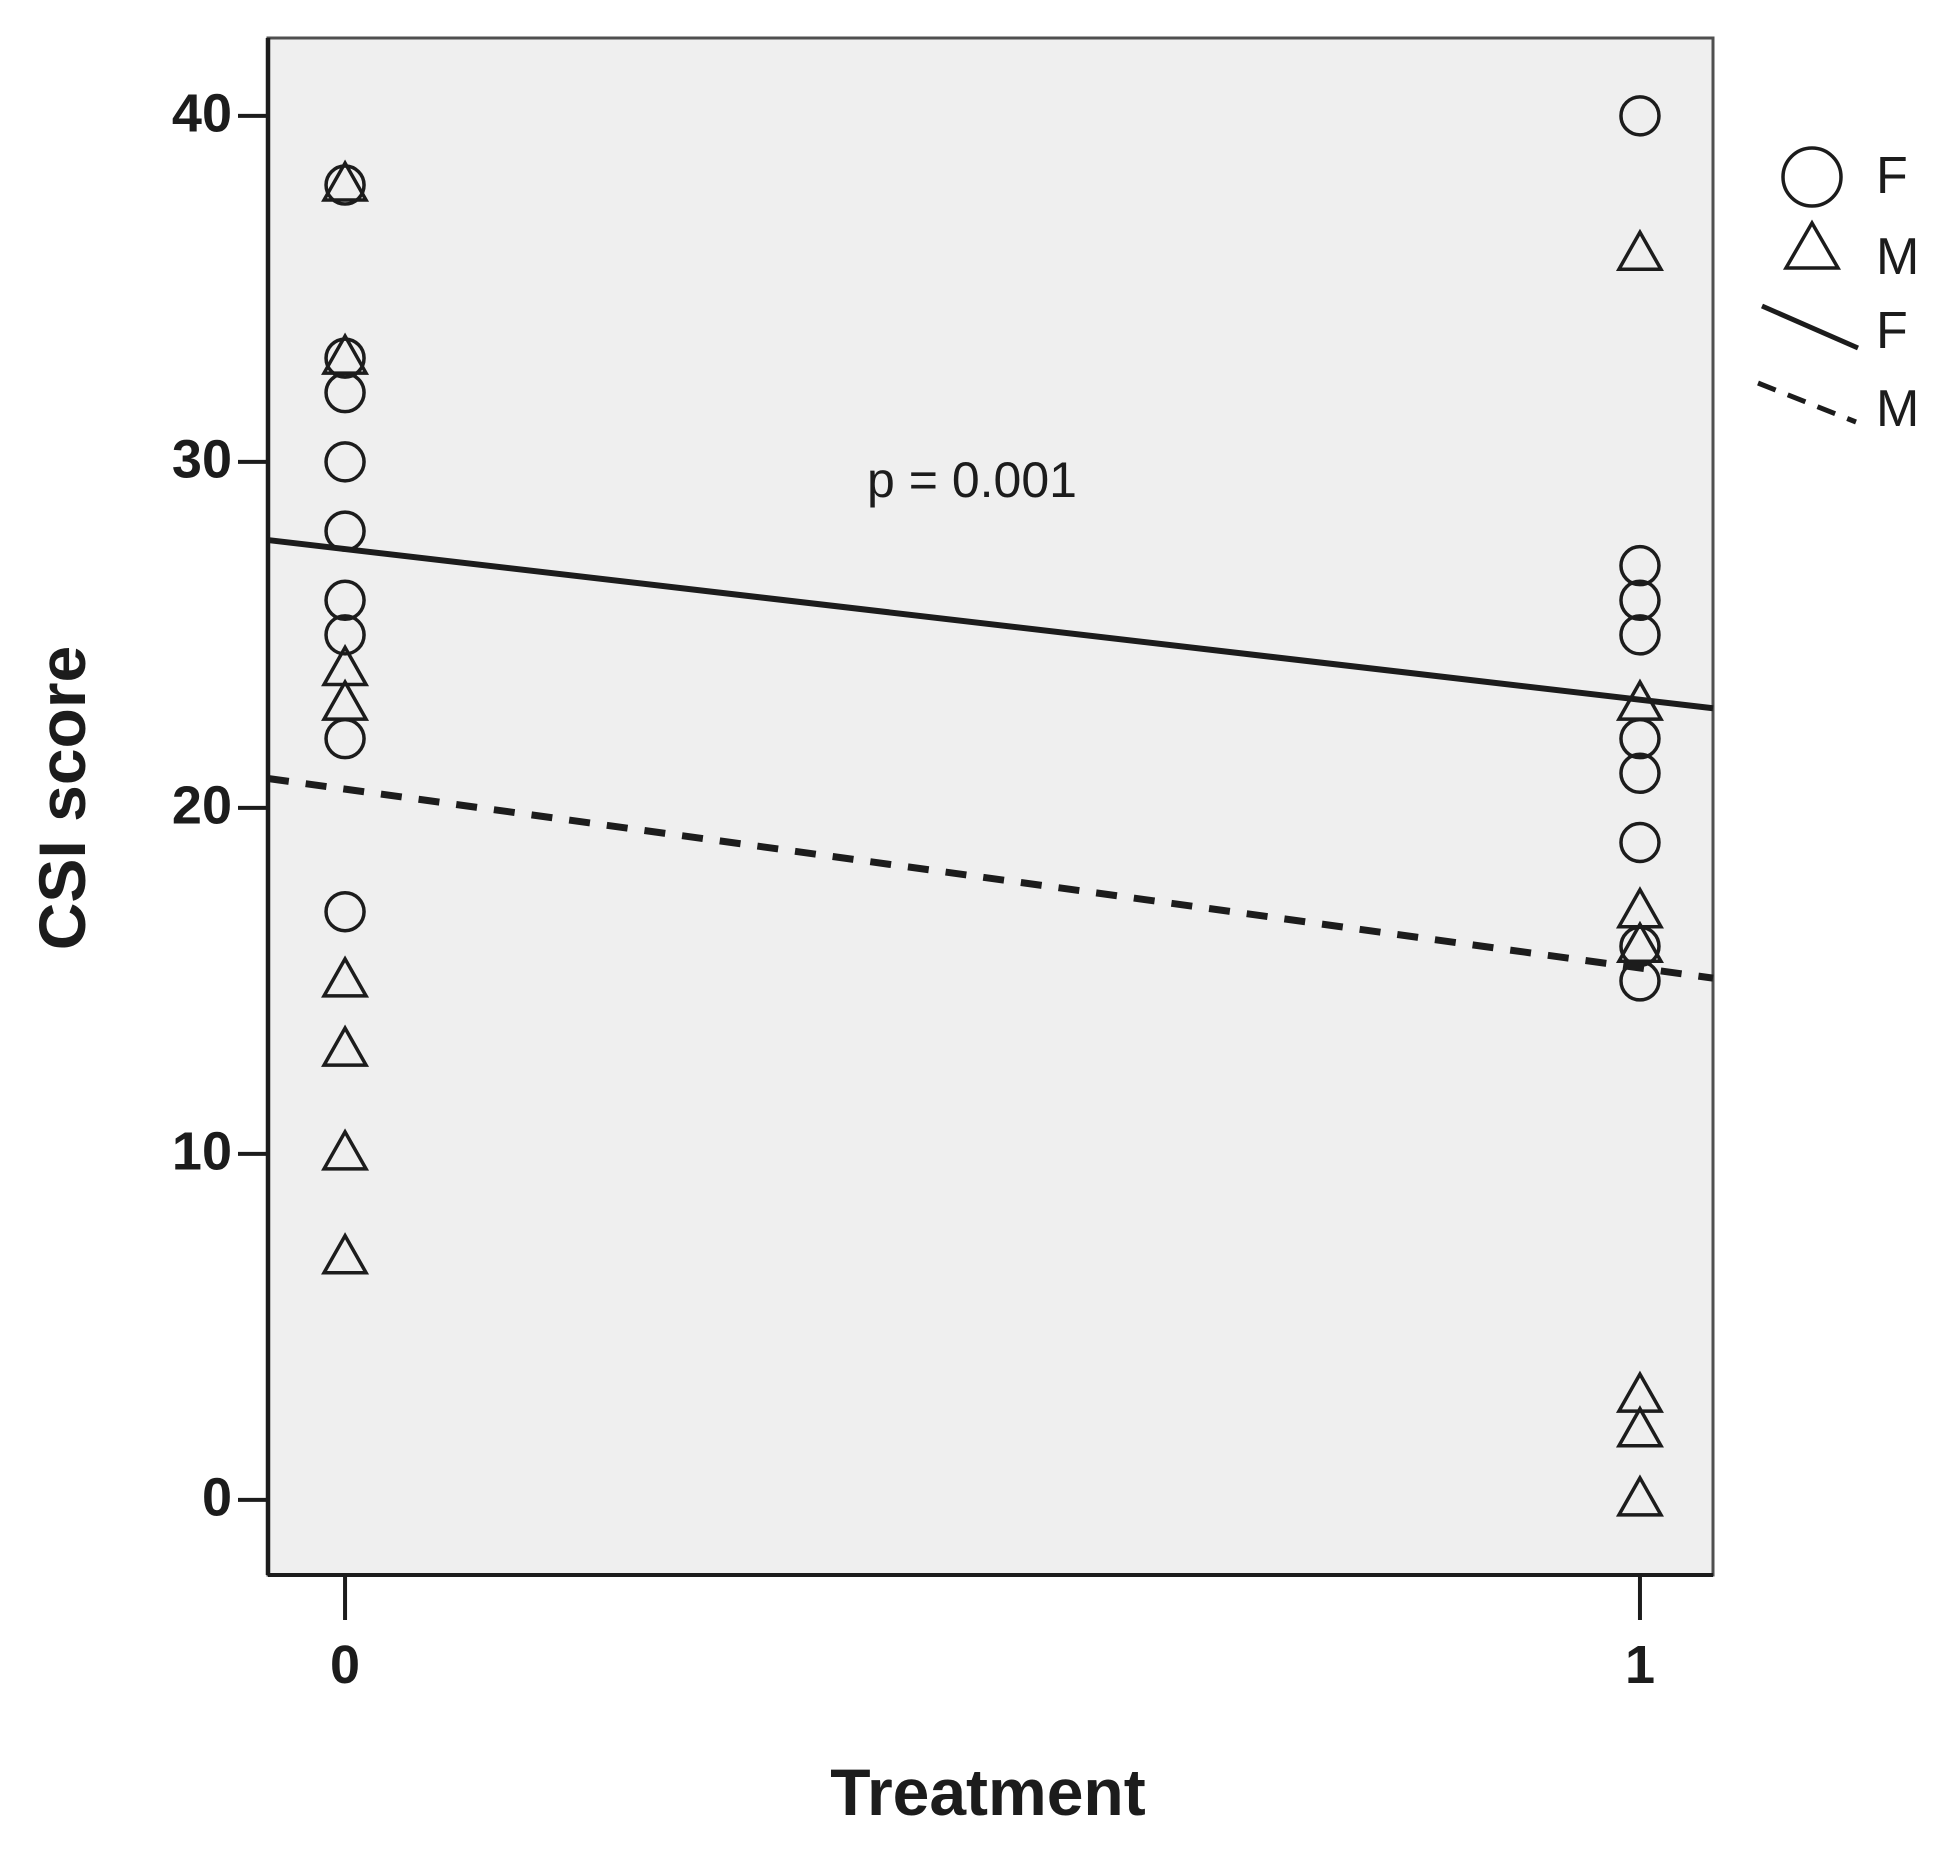  I want to click on x-axis-title: Treatment, so click(988, 1792).